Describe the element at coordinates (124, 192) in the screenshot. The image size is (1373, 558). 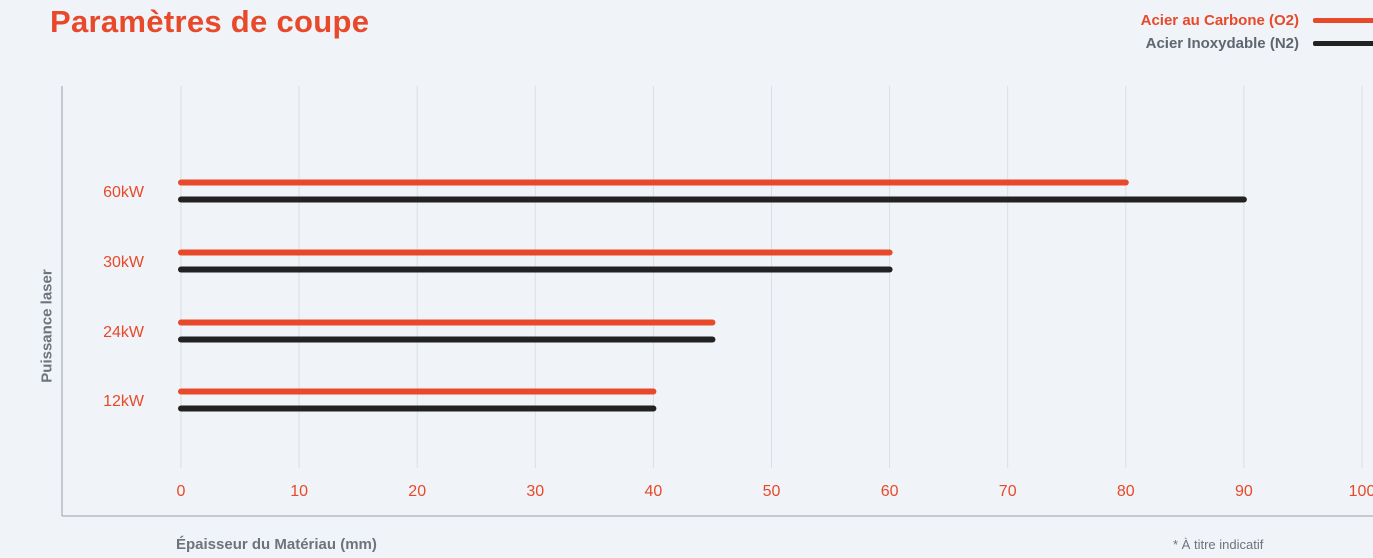
I see `y-tick-label: 60kW` at that location.